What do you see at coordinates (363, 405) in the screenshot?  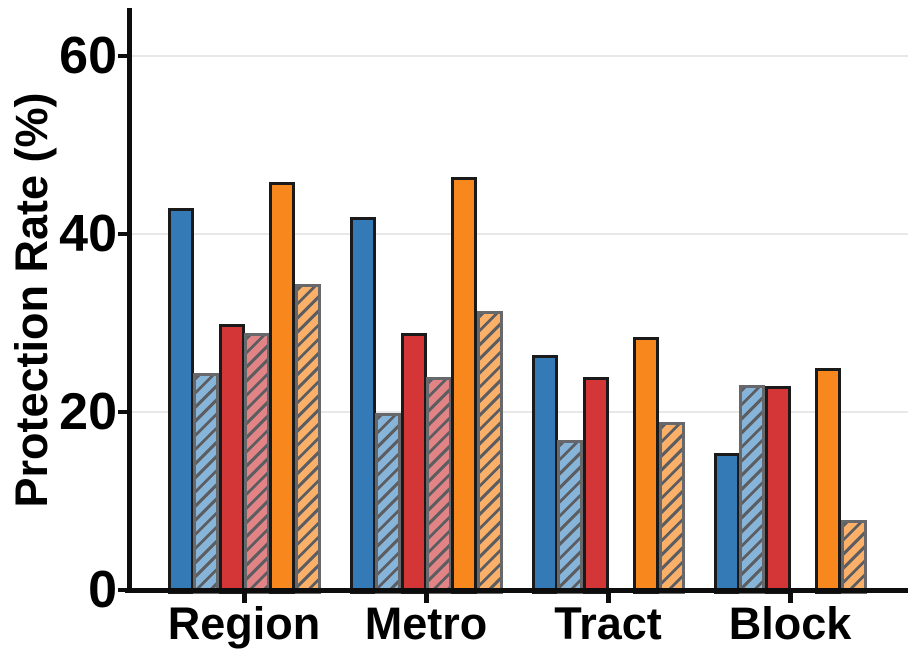 I see `bar-blue-solid-metro` at bounding box center [363, 405].